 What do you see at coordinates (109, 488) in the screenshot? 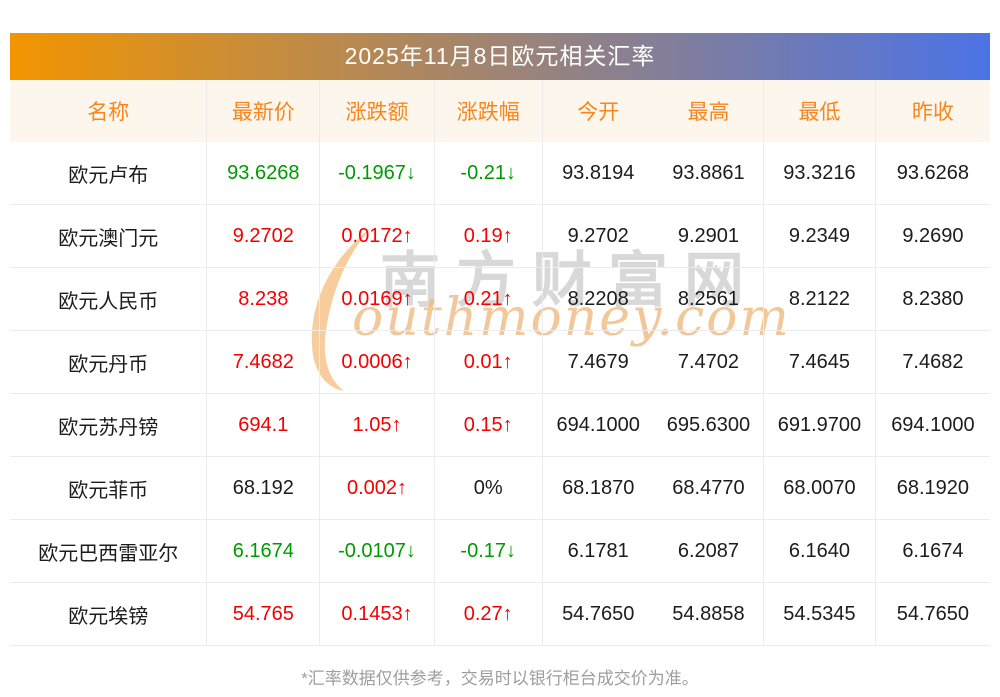
I see `pair-name: 欧元菲币` at bounding box center [109, 488].